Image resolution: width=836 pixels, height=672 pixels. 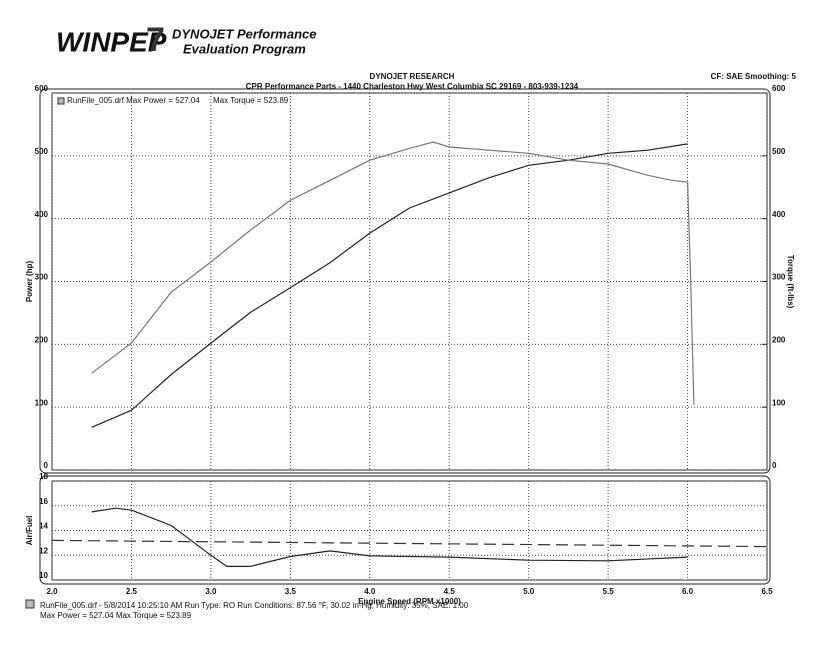 What do you see at coordinates (61, 101) in the screenshot?
I see `legend-swatch` at bounding box center [61, 101].